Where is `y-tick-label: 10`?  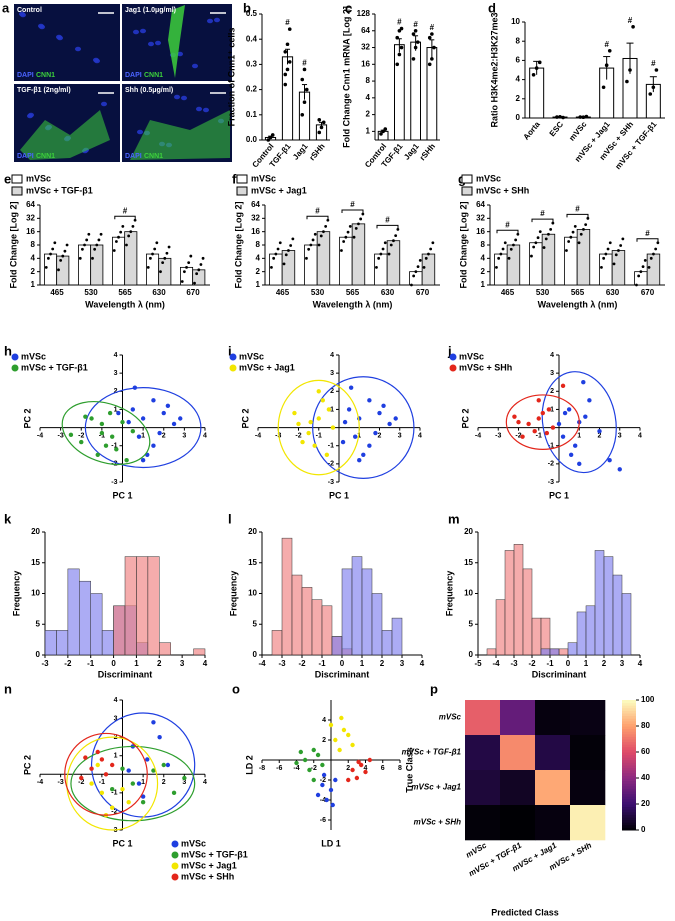
y-tick-label: 10 is located at coordinates (35, 593).